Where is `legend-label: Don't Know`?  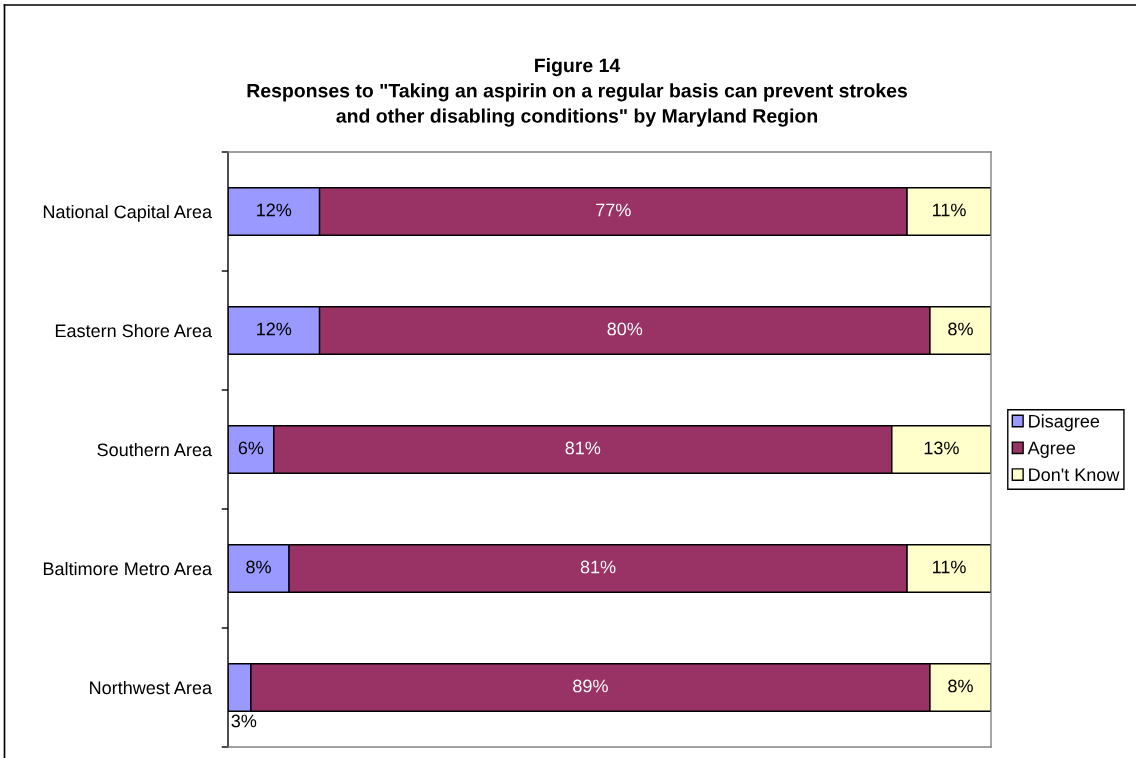 legend-label: Don't Know is located at coordinates (1074, 475).